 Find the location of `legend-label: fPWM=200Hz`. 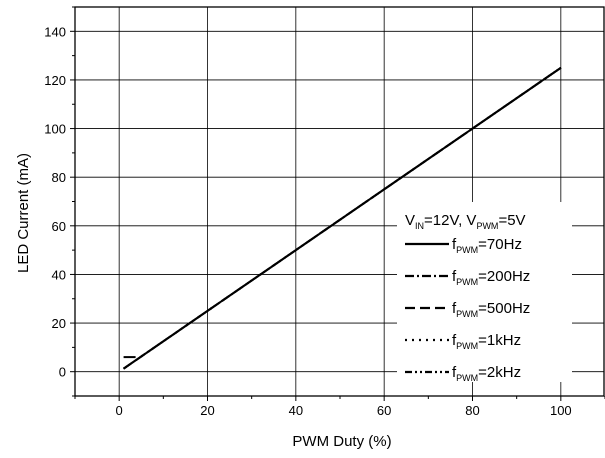

legend-label: fPWM=200Hz is located at coordinates (491, 277).